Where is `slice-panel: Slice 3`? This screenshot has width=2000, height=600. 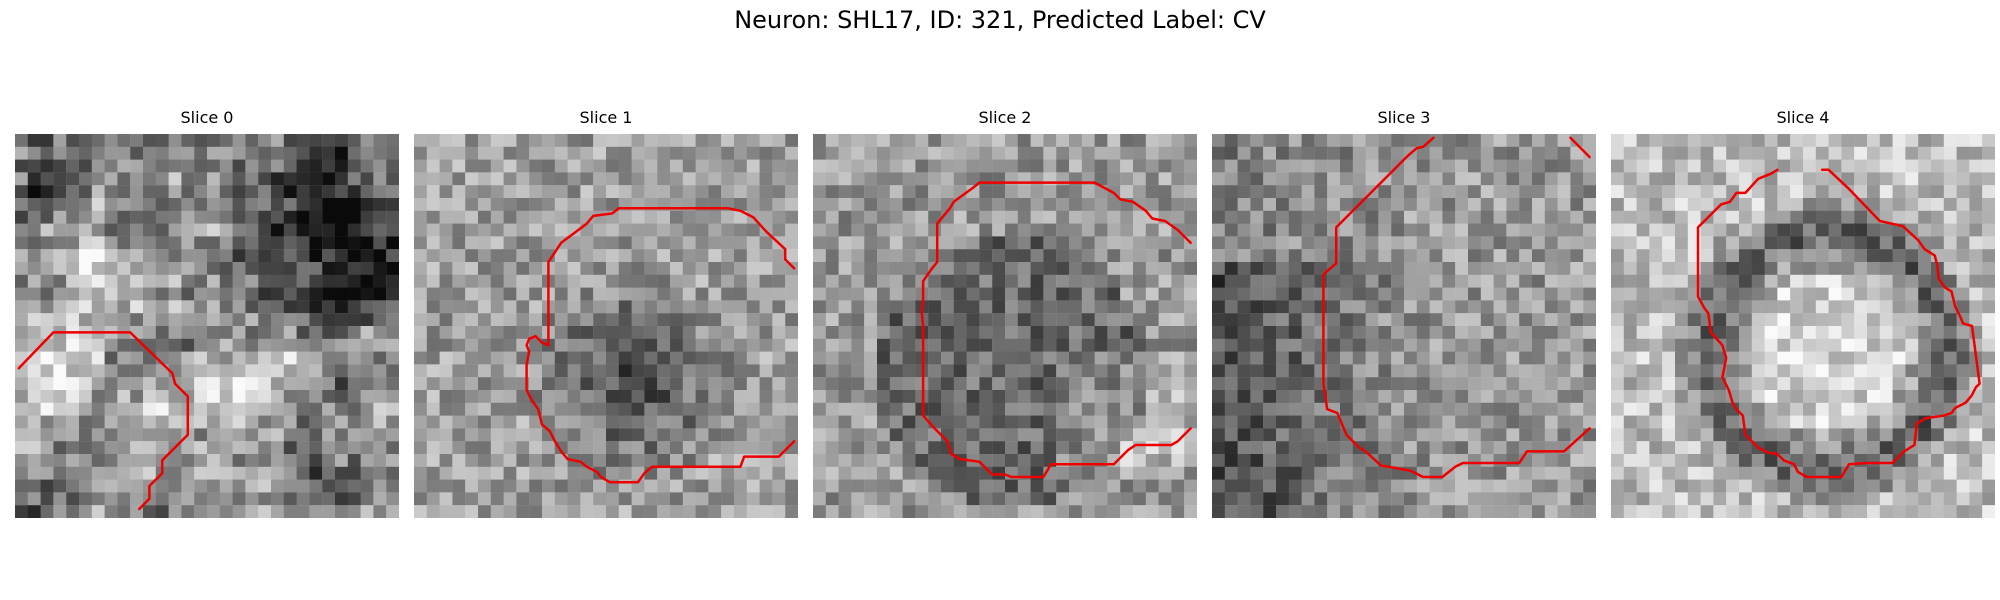 slice-panel: Slice 3 is located at coordinates (1404, 313).